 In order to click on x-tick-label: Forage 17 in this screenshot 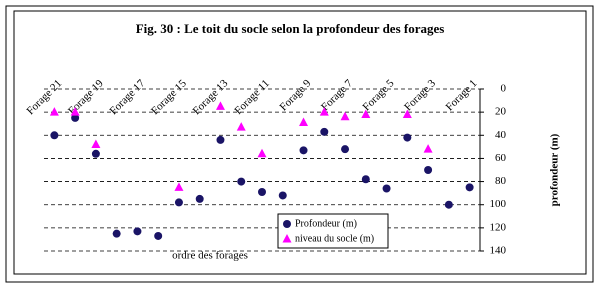, I will do `click(128, 97)`.